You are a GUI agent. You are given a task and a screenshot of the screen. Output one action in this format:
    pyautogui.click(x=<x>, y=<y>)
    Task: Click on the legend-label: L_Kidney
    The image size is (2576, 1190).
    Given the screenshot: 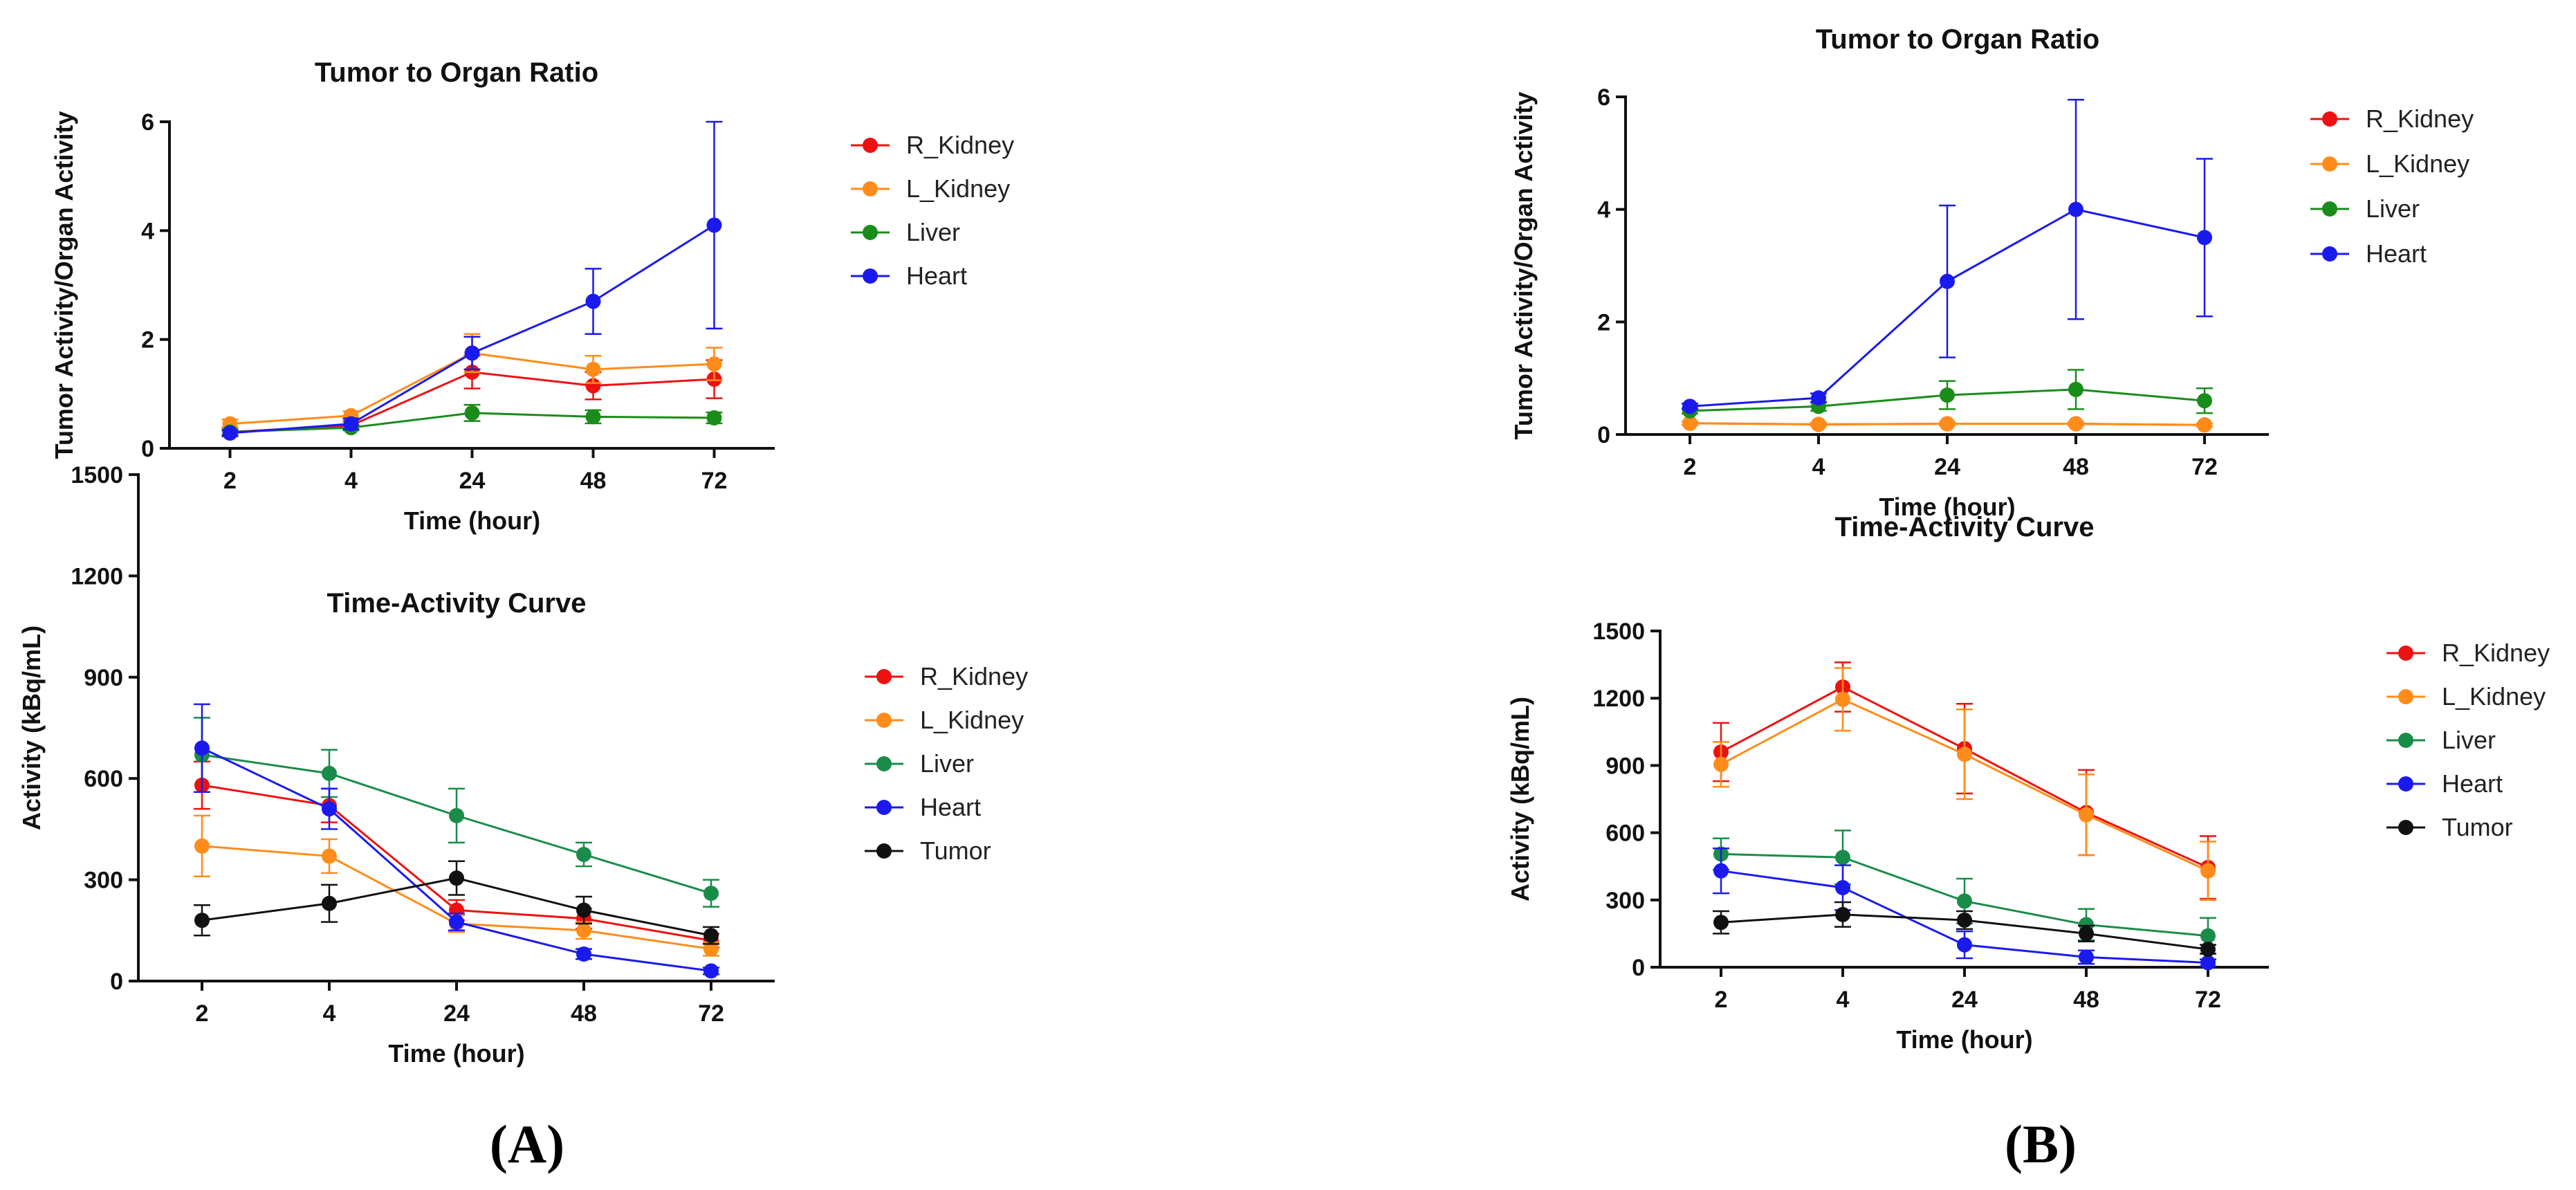 What is the action you would take?
    pyautogui.click(x=2417, y=163)
    